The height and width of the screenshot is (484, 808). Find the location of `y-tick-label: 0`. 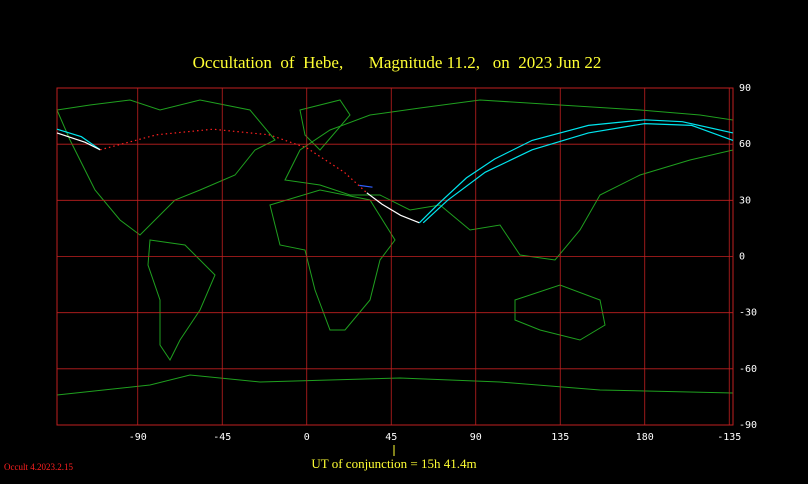

y-tick-label: 0 is located at coordinates (742, 257).